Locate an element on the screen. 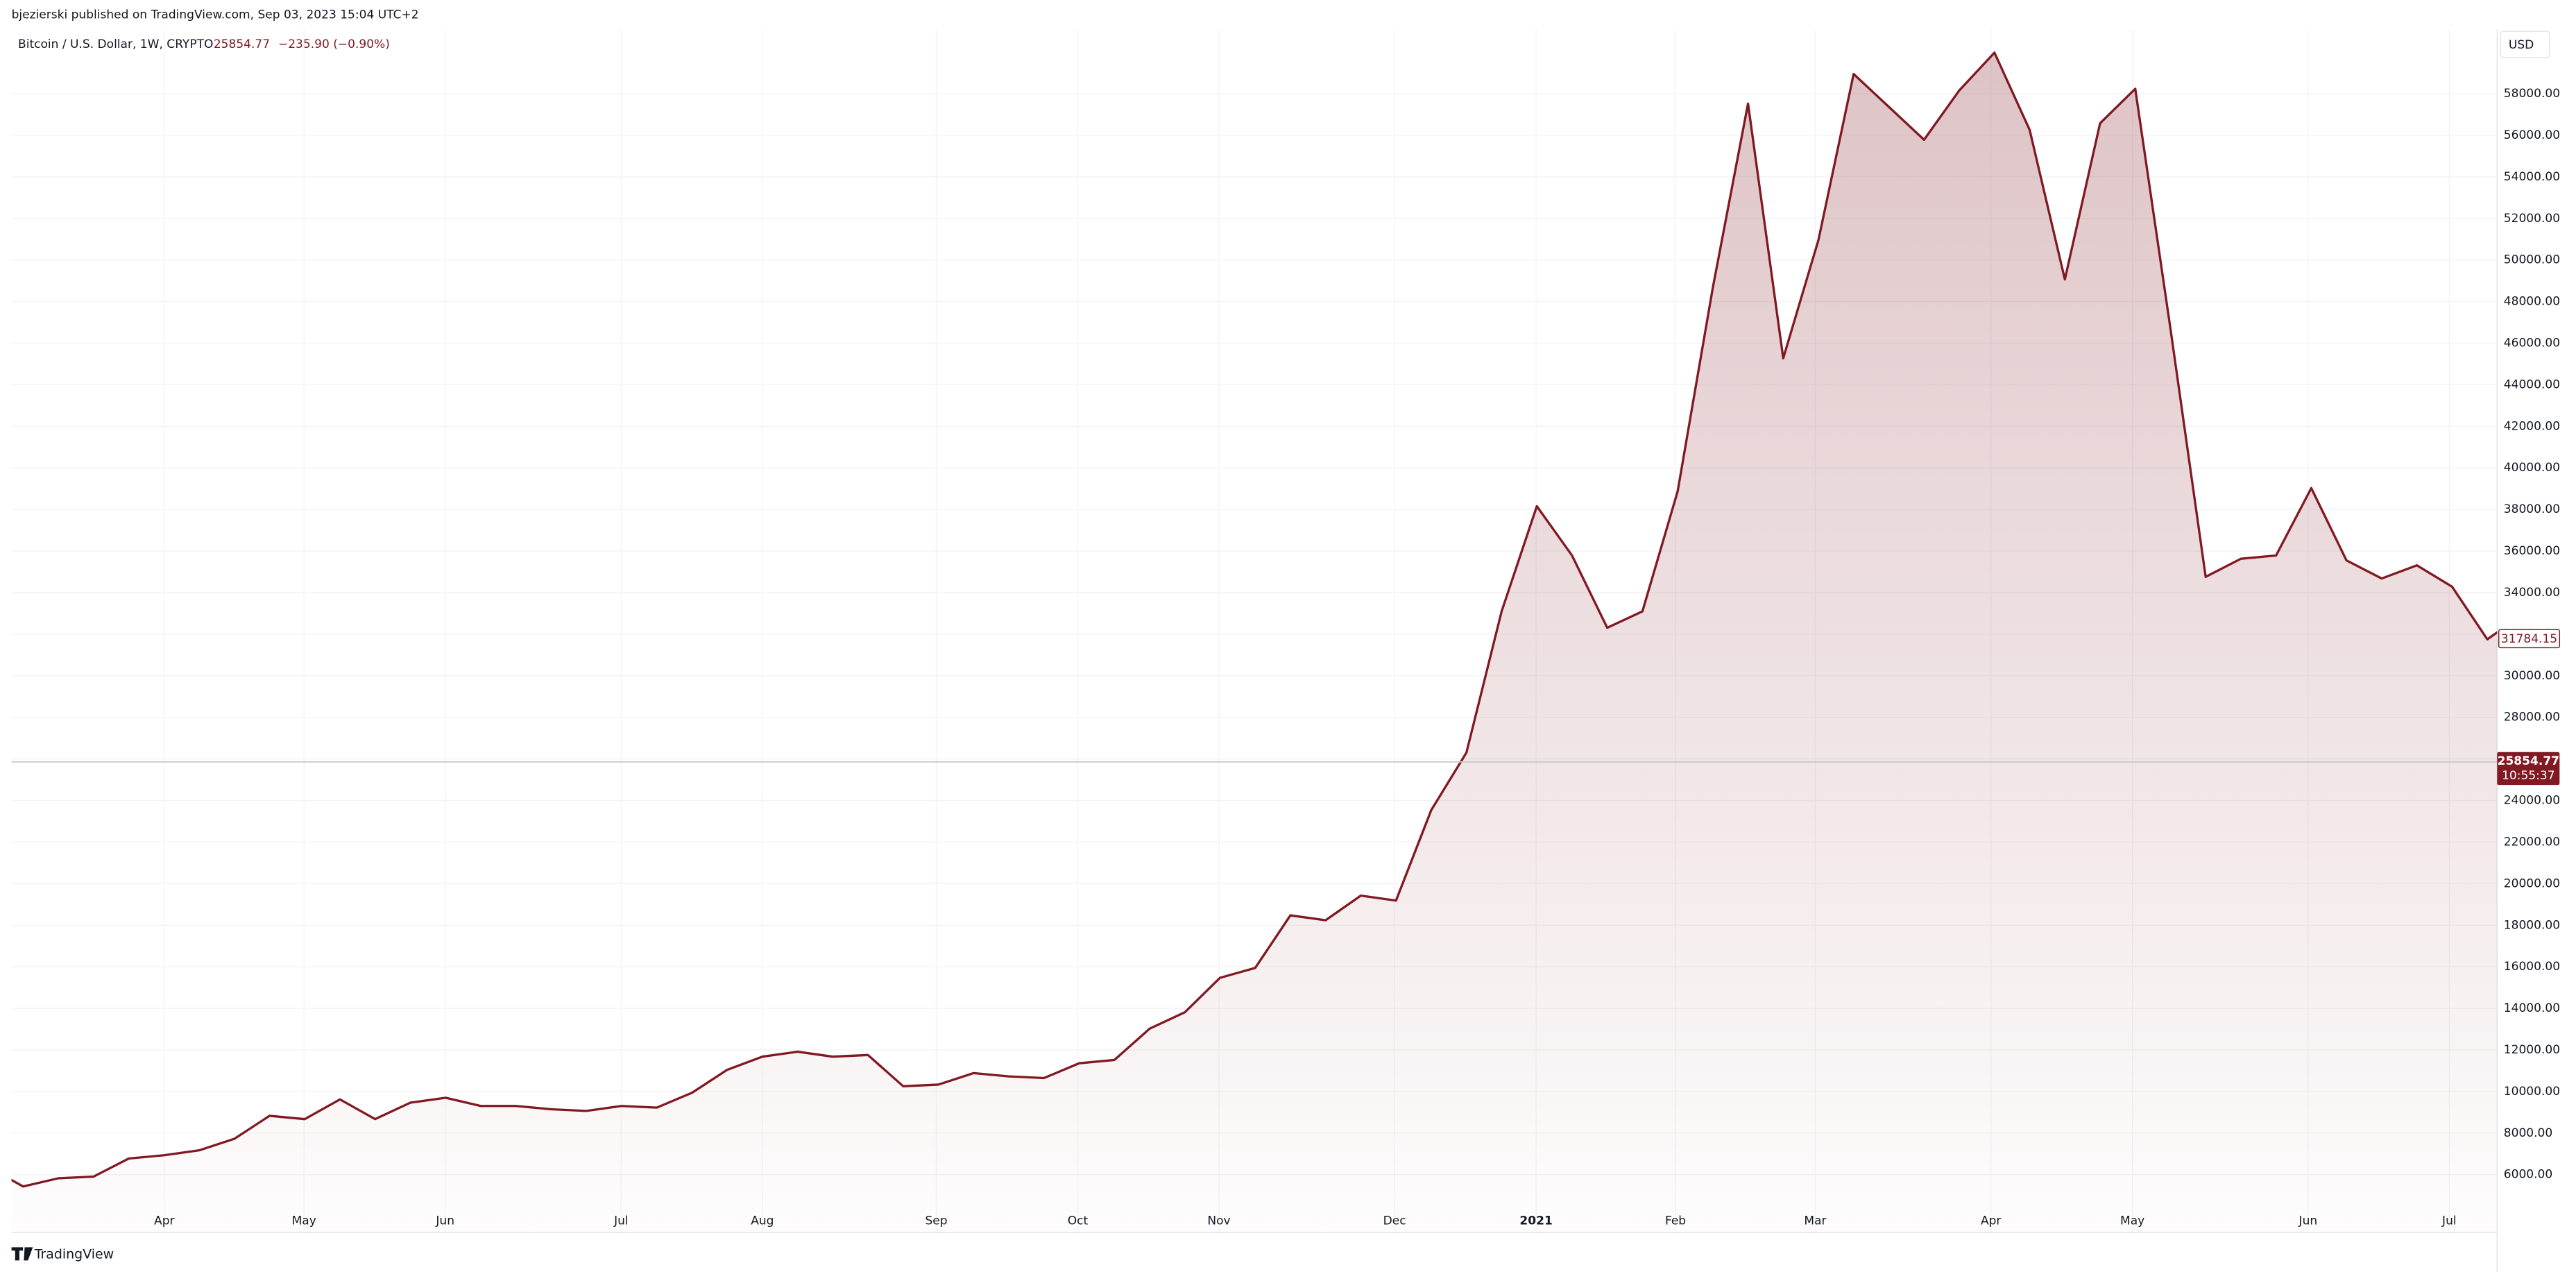 This screenshot has height=1272, width=2576. y-tick-label: 38000.00 is located at coordinates (2532, 509).